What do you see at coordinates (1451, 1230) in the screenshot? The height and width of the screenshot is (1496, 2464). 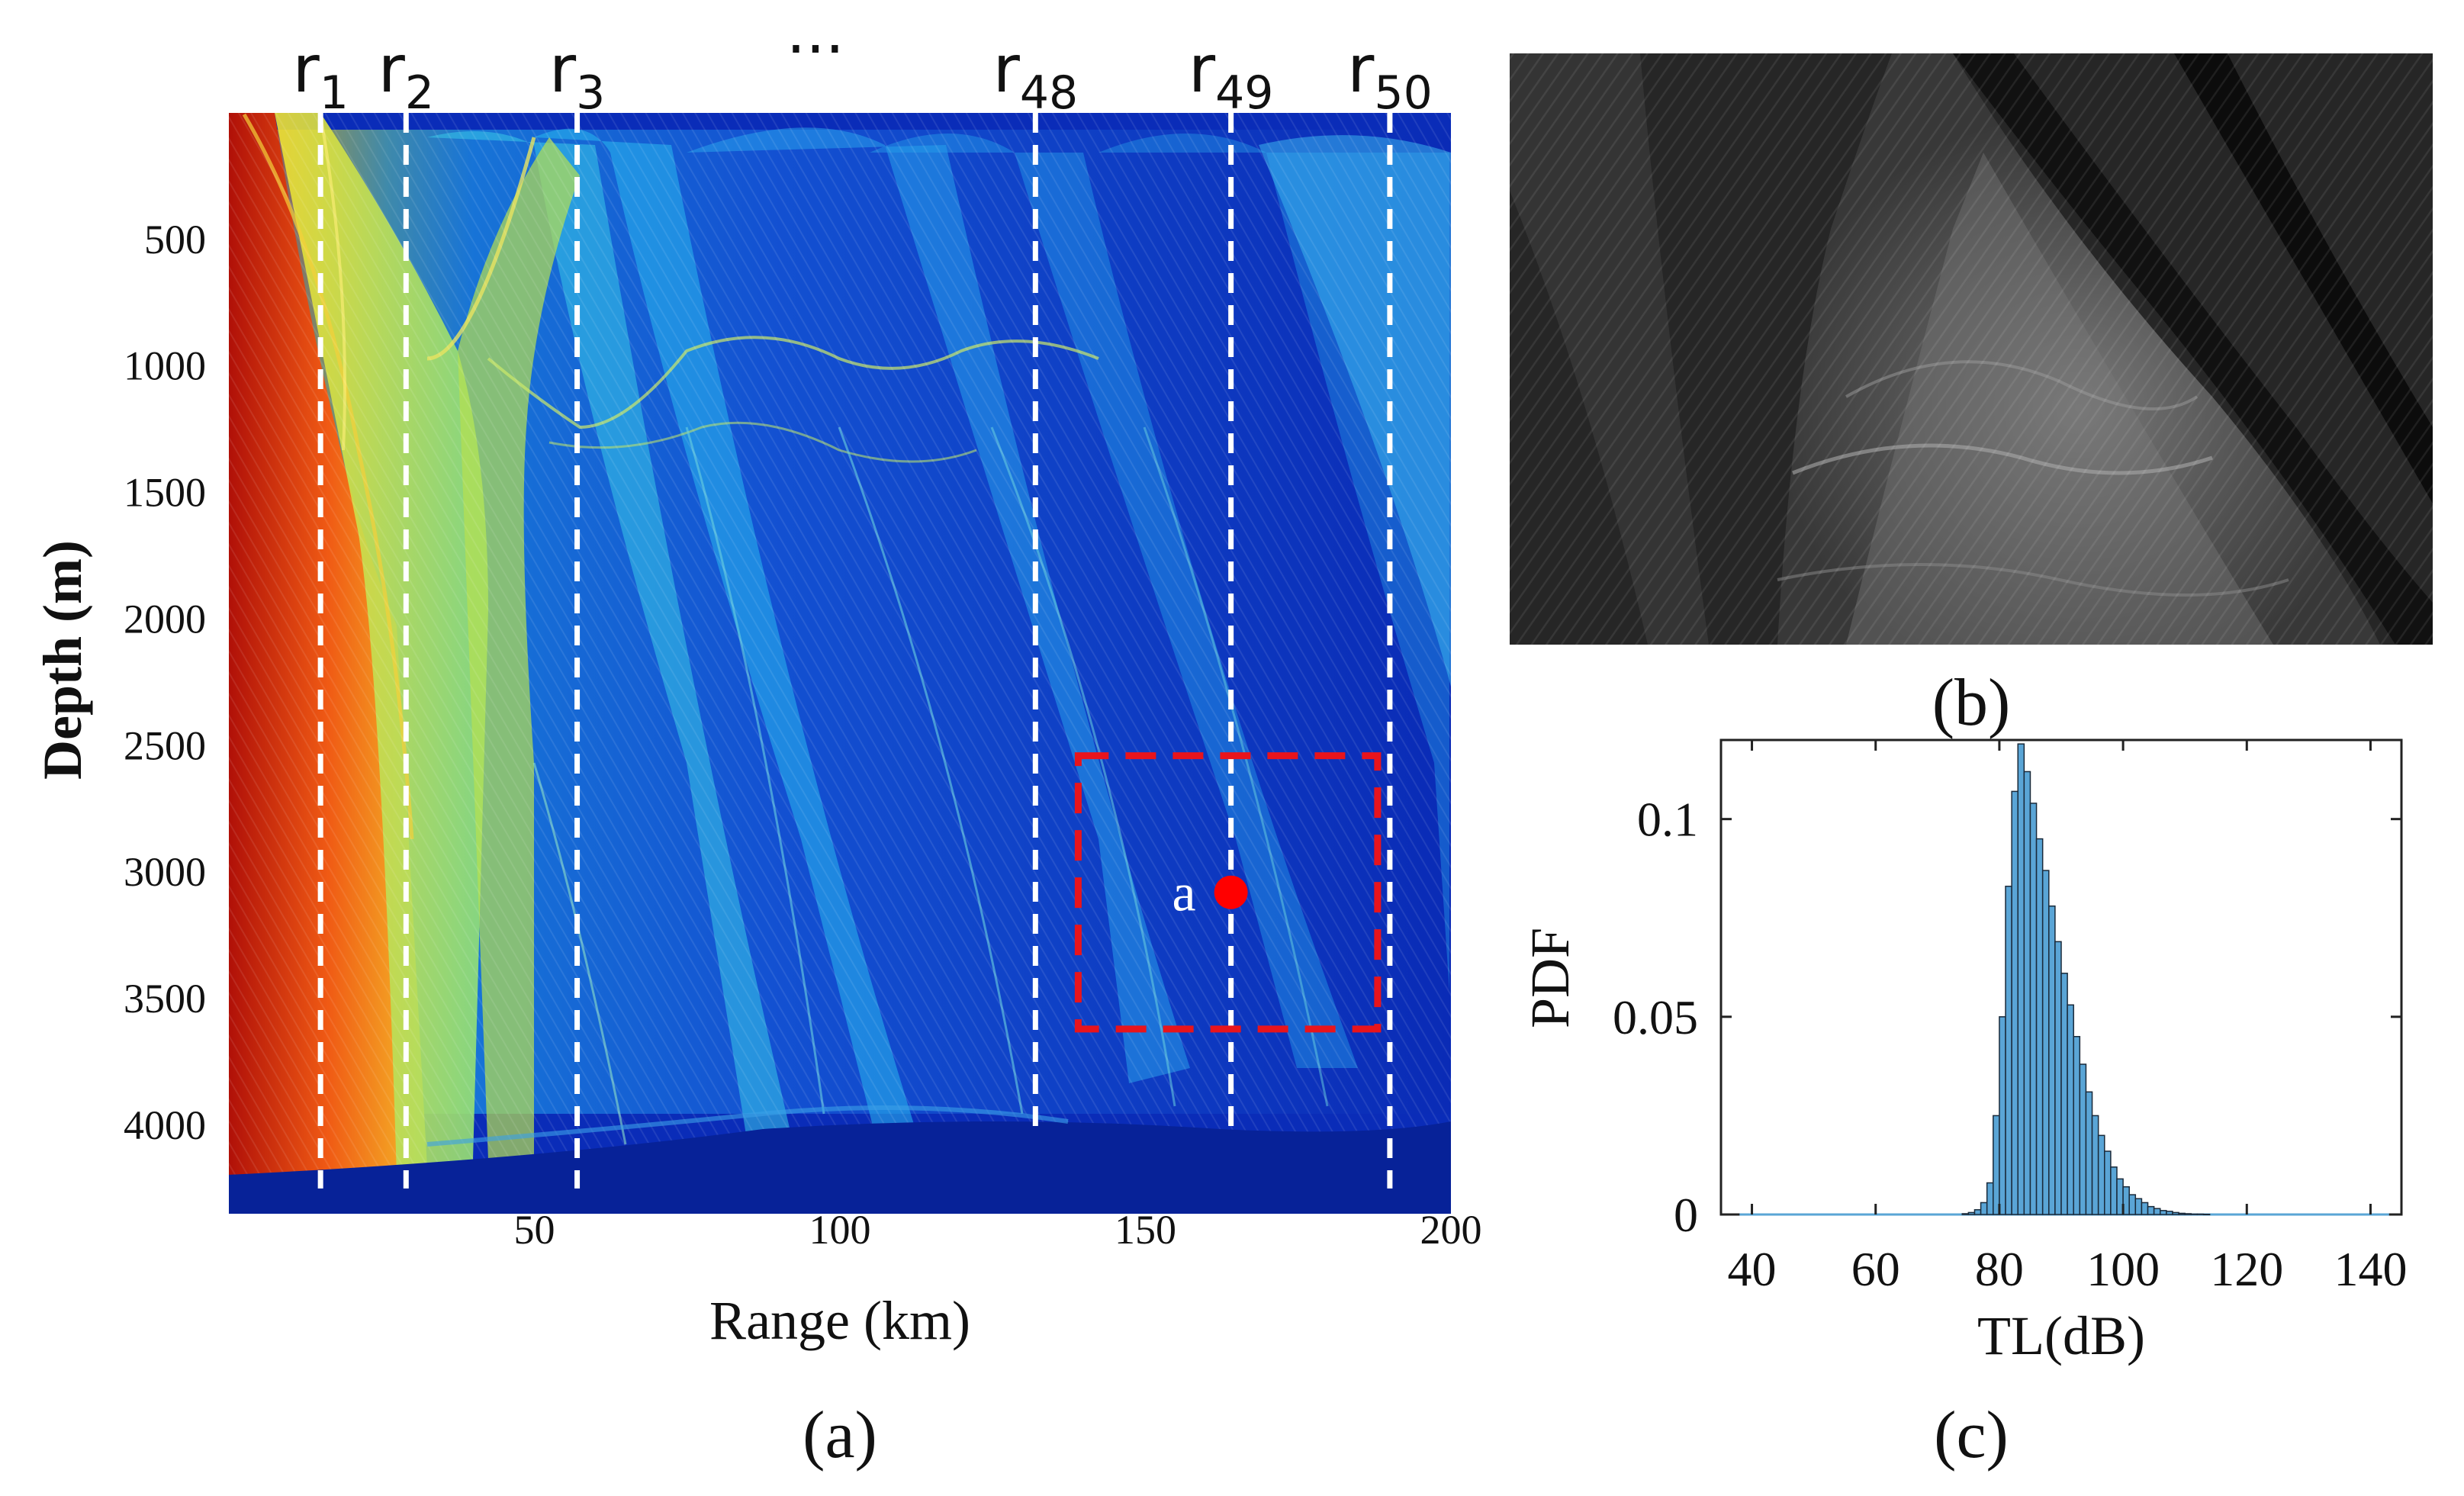 I see `x-tick-label: 200` at bounding box center [1451, 1230].